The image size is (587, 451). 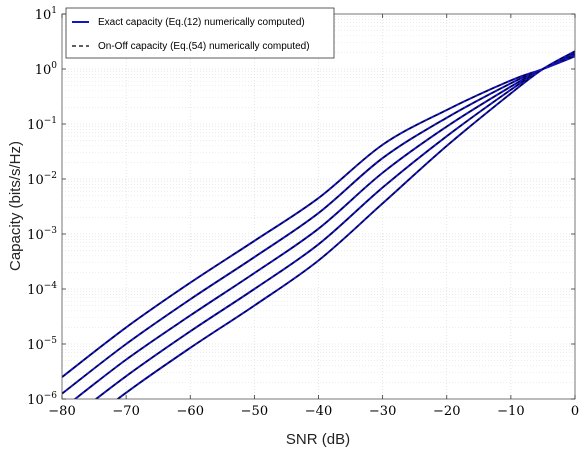 What do you see at coordinates (42, 399) in the screenshot?
I see `y-tick-label: 10⁻⁶` at bounding box center [42, 399].